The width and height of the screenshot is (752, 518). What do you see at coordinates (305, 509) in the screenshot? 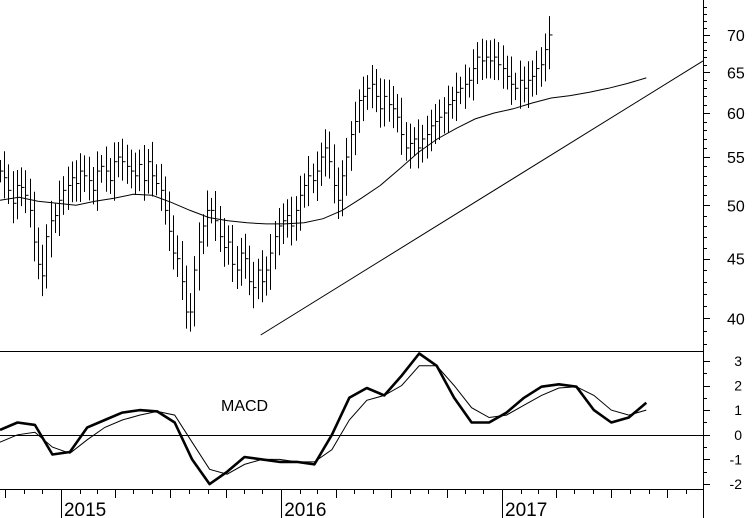
I see `year-label: 2016` at bounding box center [305, 509].